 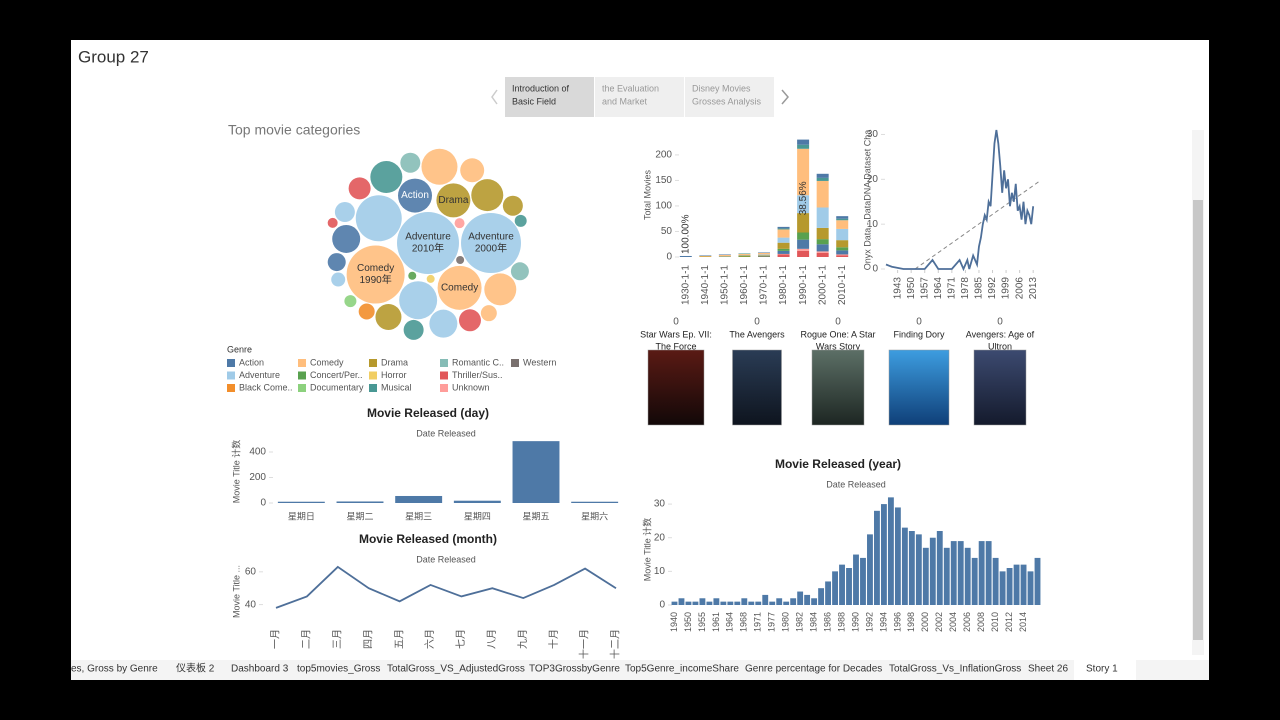 What do you see at coordinates (307, 639) in the screenshot?
I see `x-tick-label: 二月` at bounding box center [307, 639].